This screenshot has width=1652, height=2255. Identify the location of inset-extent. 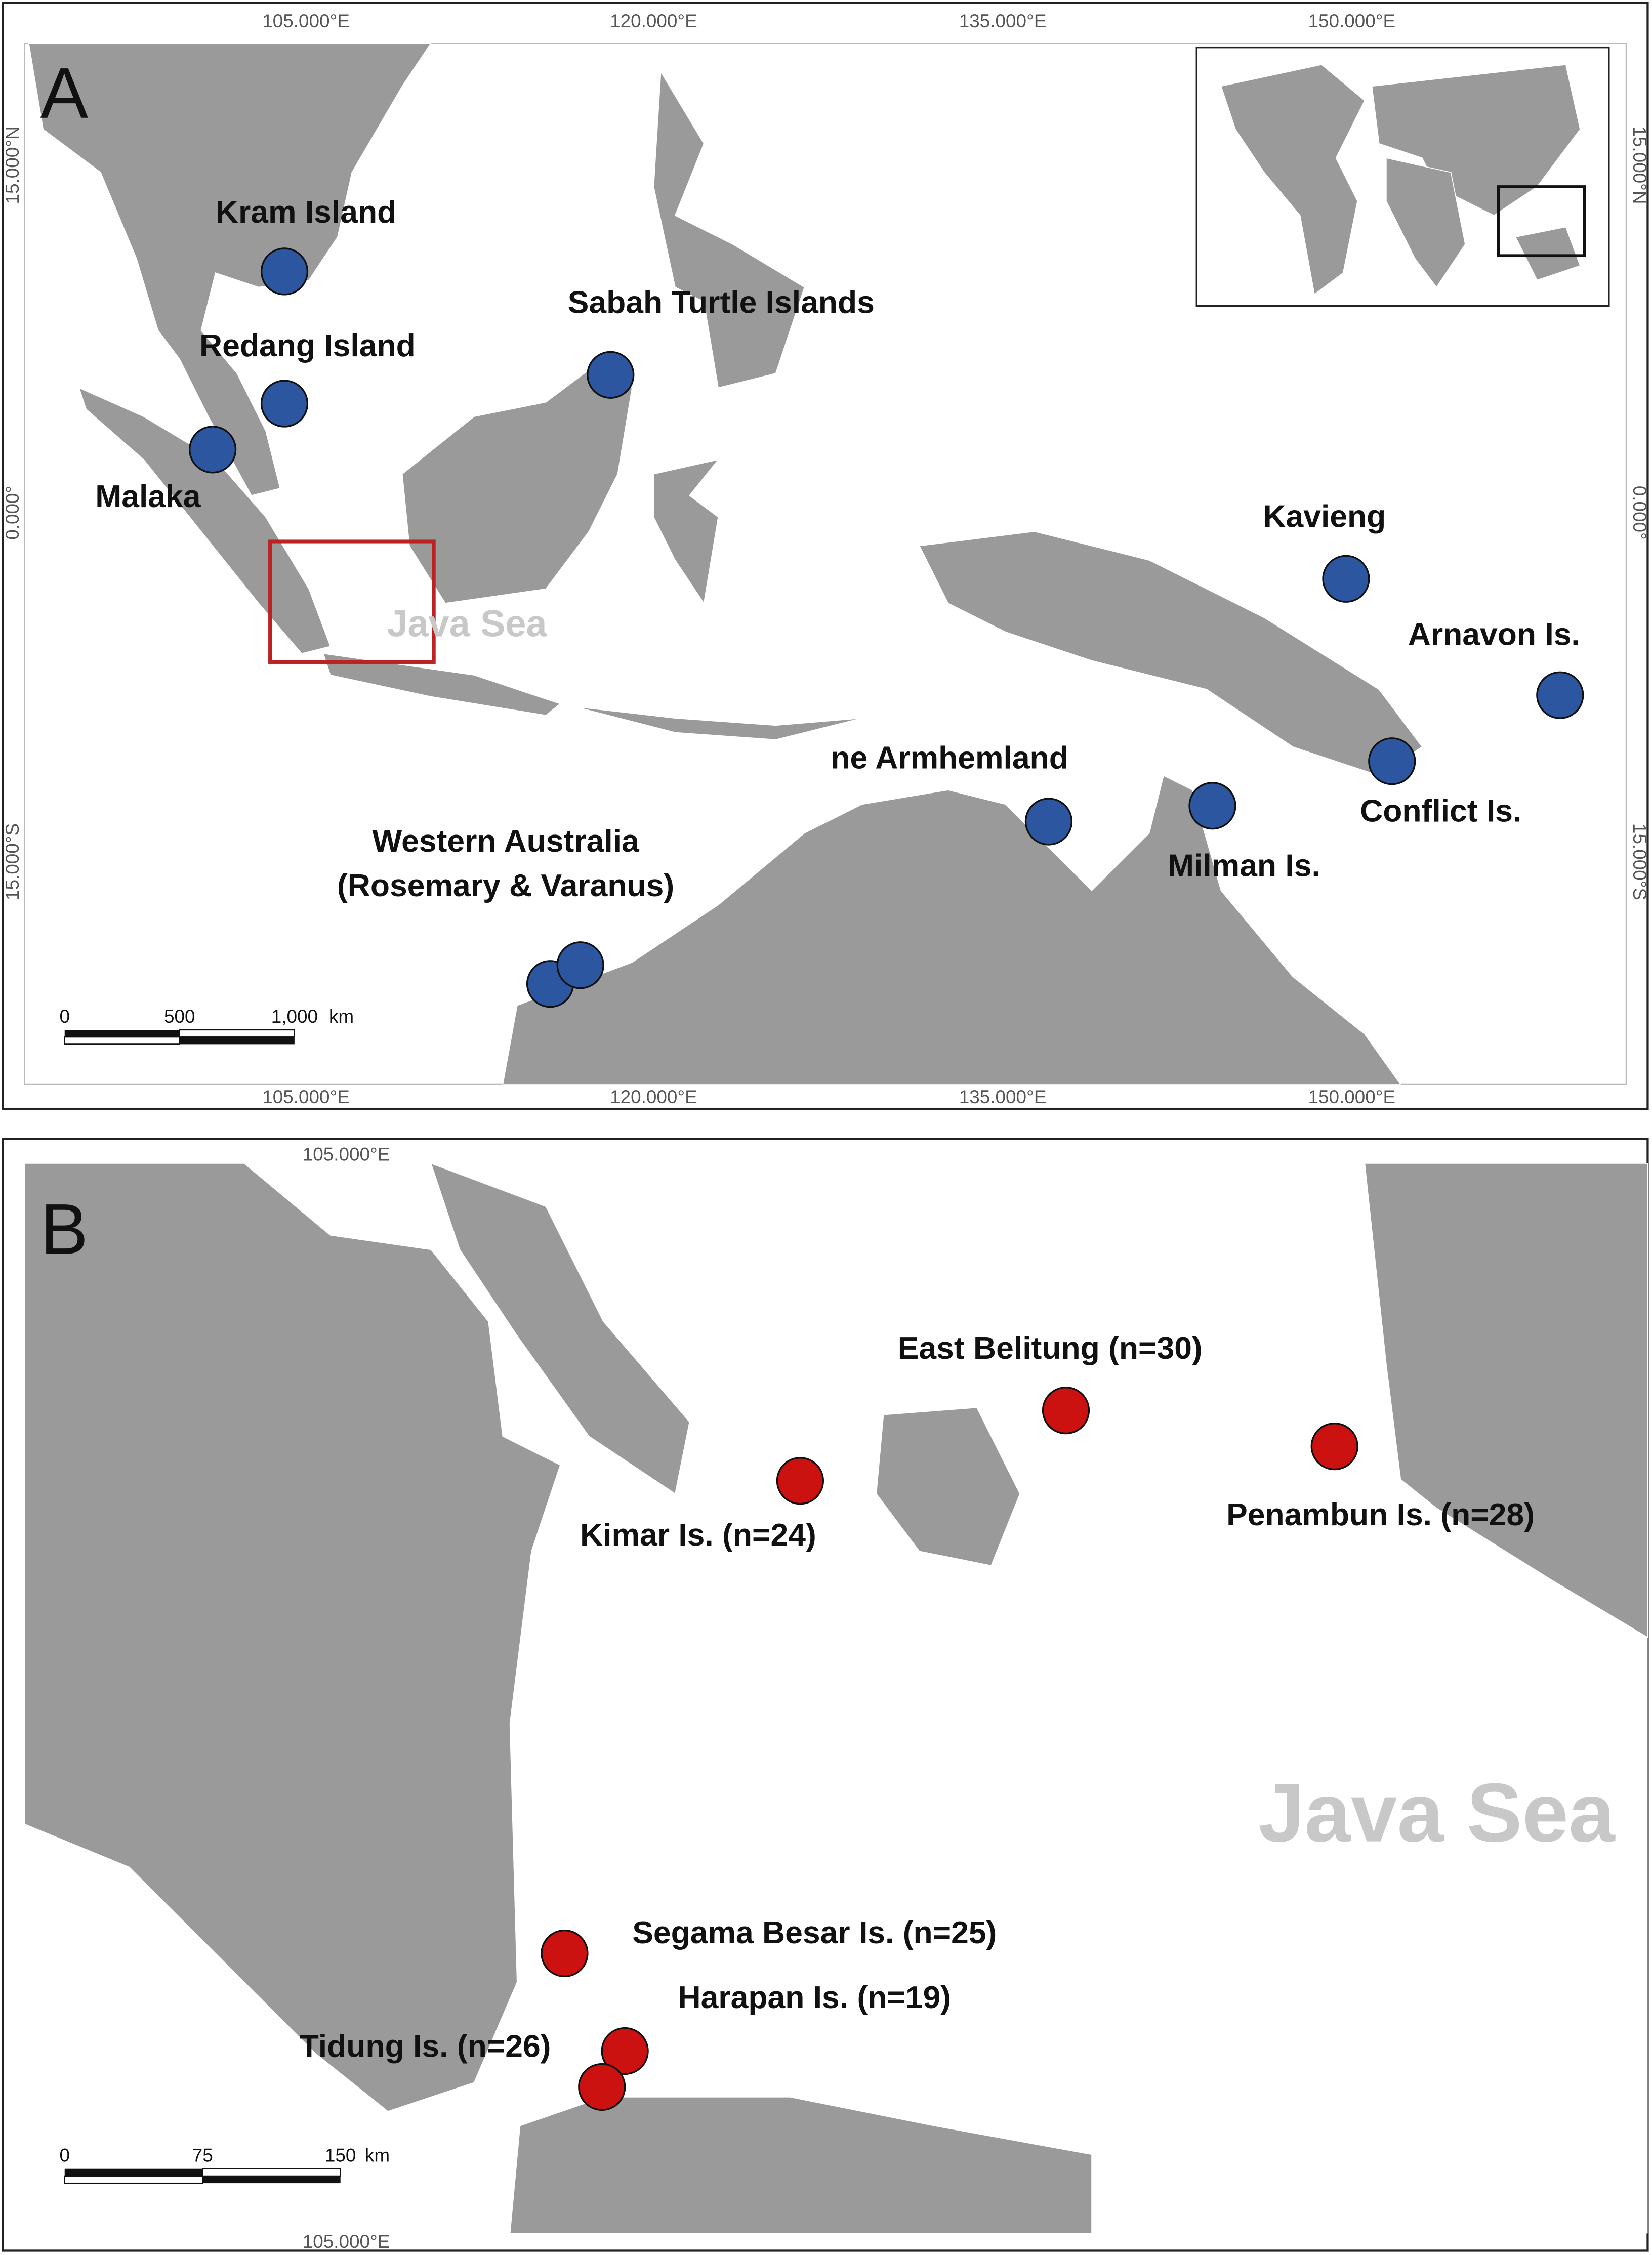
(352, 601).